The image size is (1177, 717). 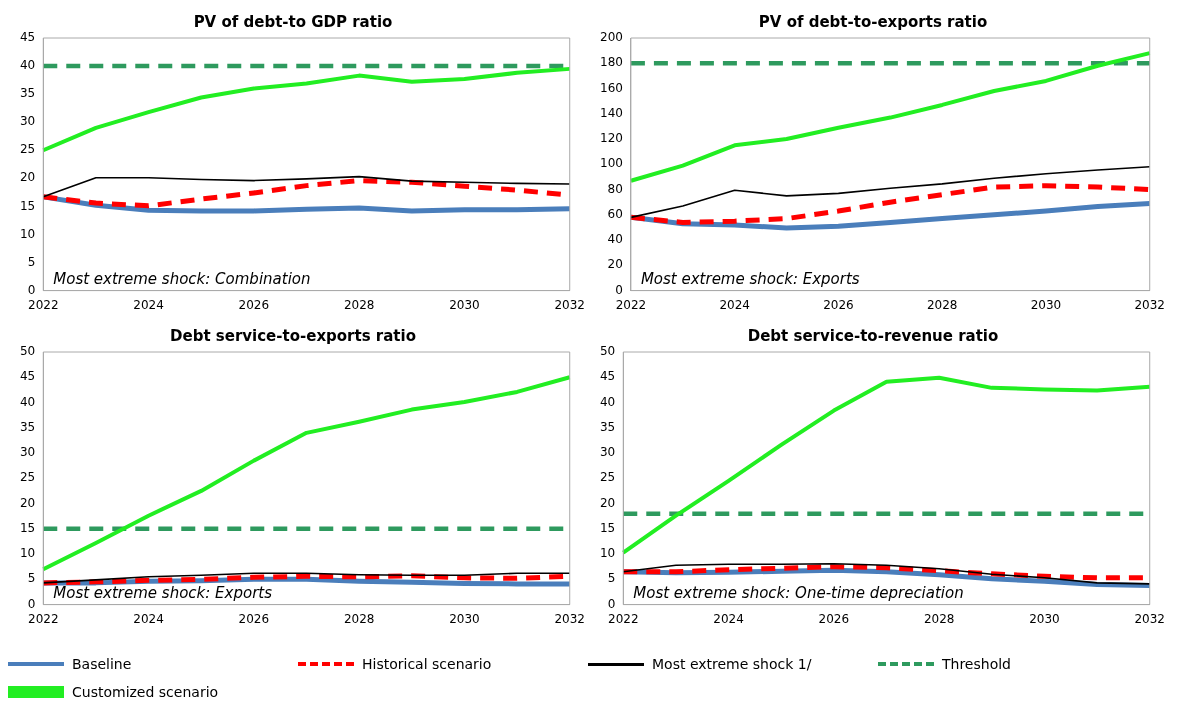 What do you see at coordinates (145, 692) in the screenshot?
I see `legend-label: Customized scenario` at bounding box center [145, 692].